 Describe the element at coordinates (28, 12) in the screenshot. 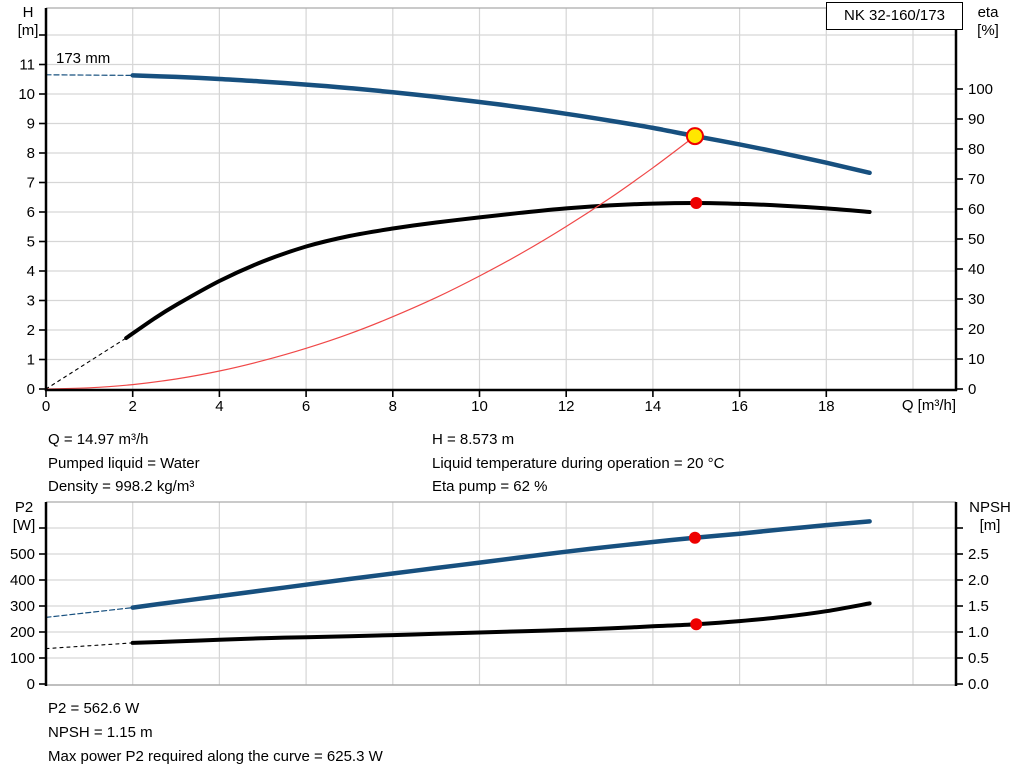

I see `h-axis-title-line1: H` at that location.